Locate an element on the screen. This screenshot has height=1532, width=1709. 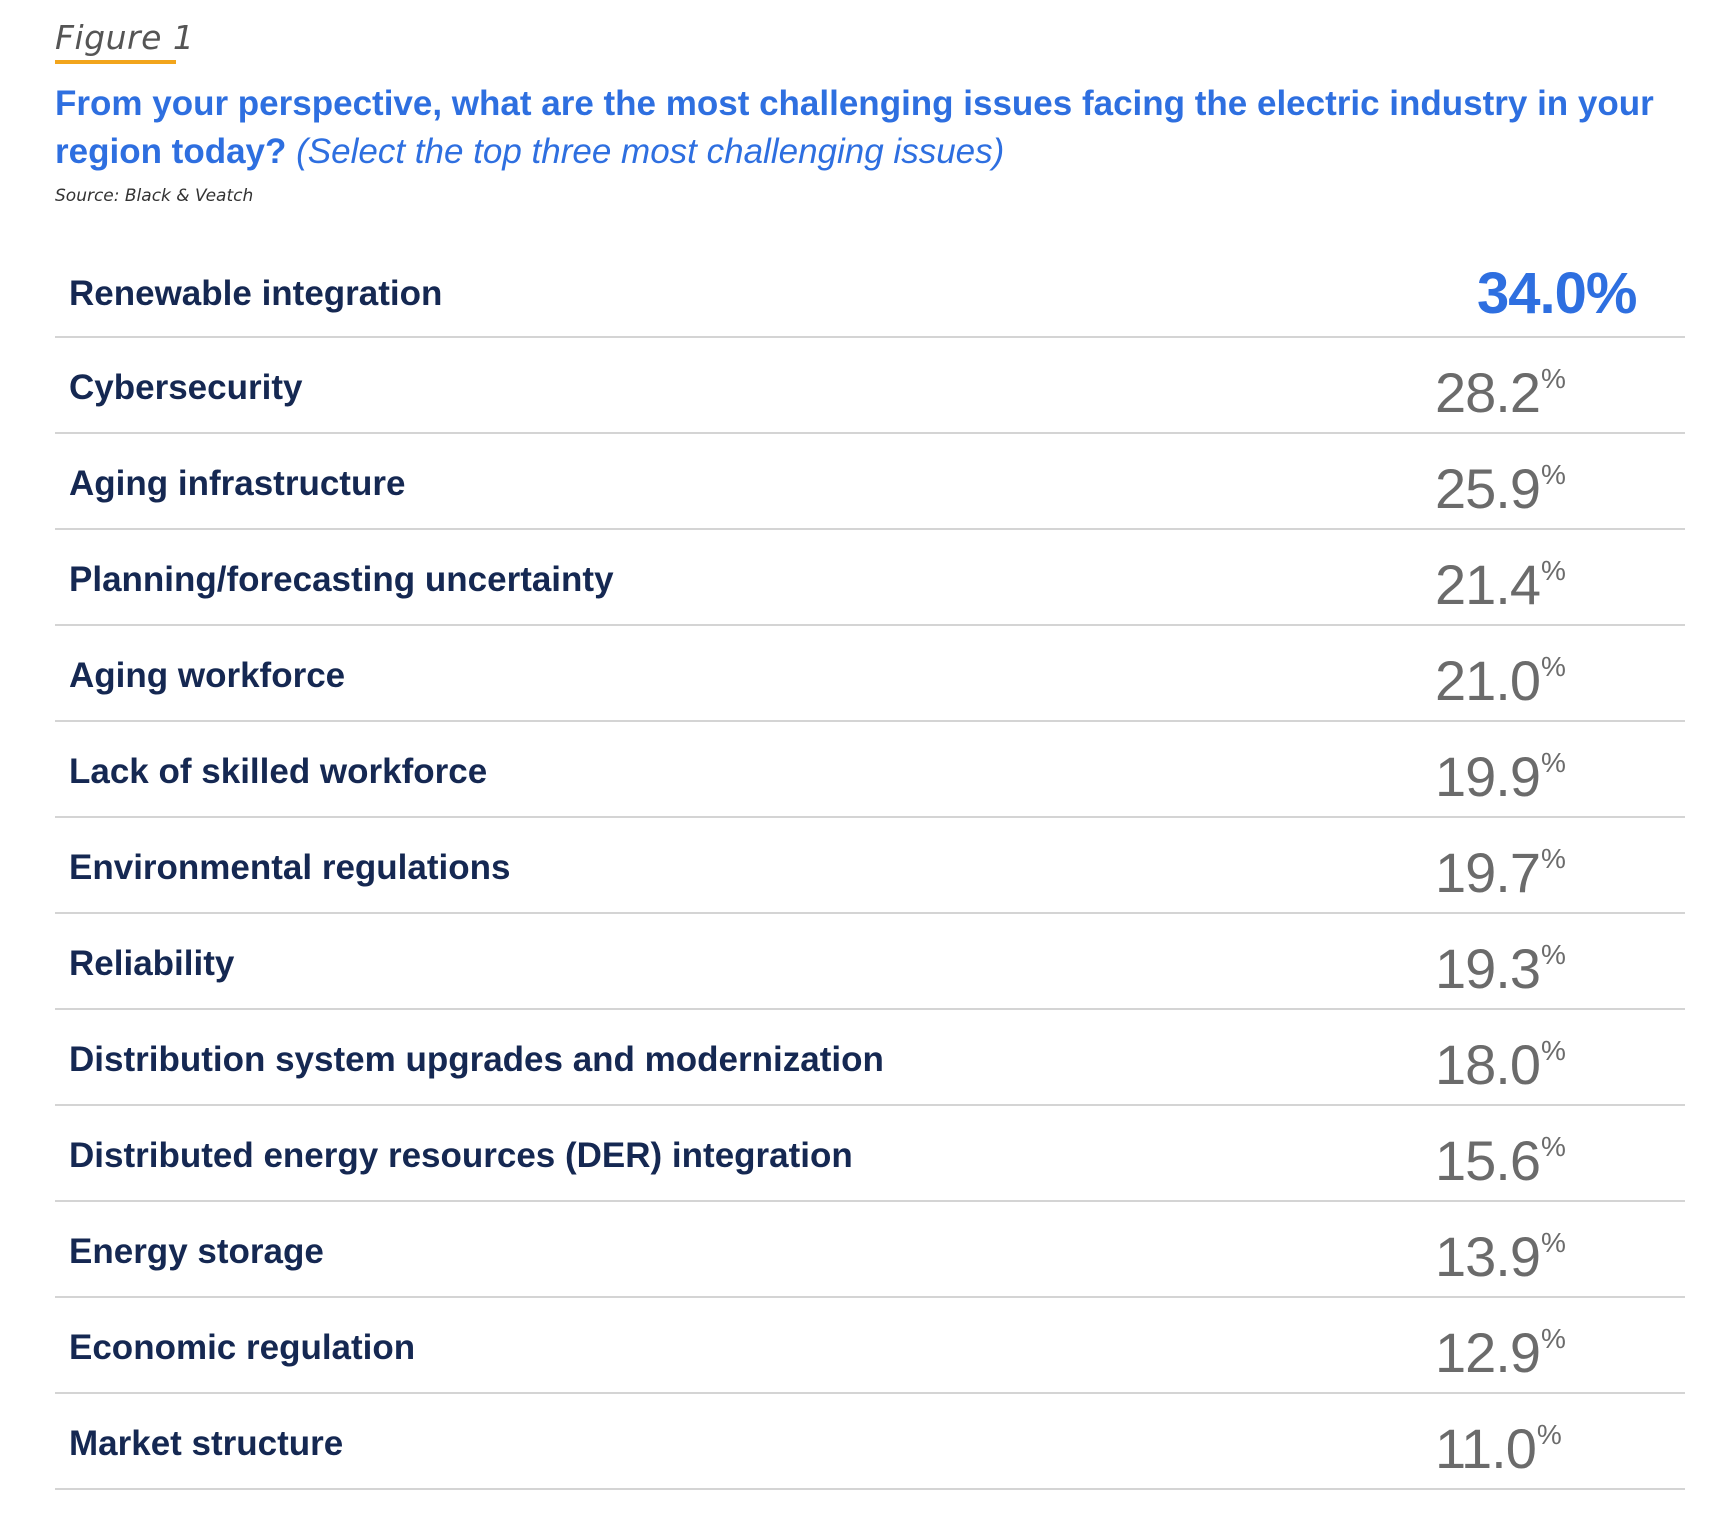
table-row: Reliability 19.3% is located at coordinates (870, 962).